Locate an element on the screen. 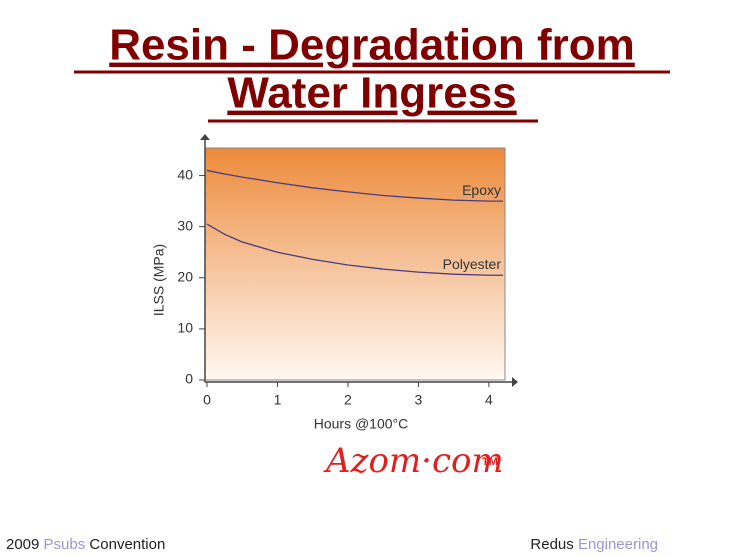  footer-text: Redus is located at coordinates (551, 544).